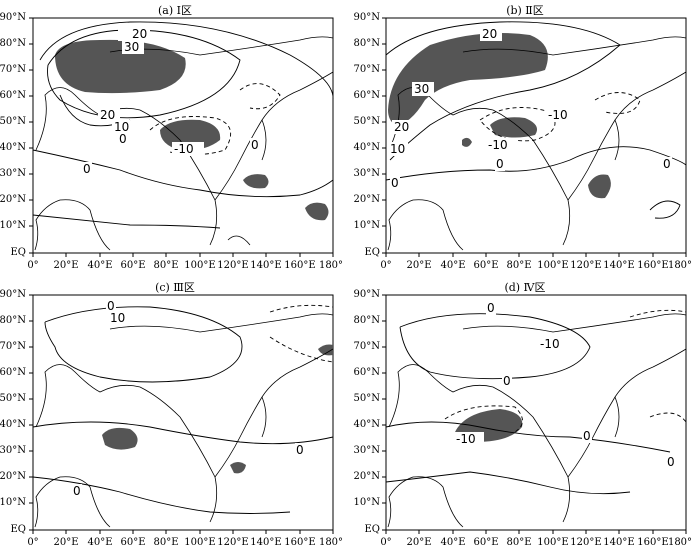  I want to click on lat-label: 20°N, so click(366, 476).